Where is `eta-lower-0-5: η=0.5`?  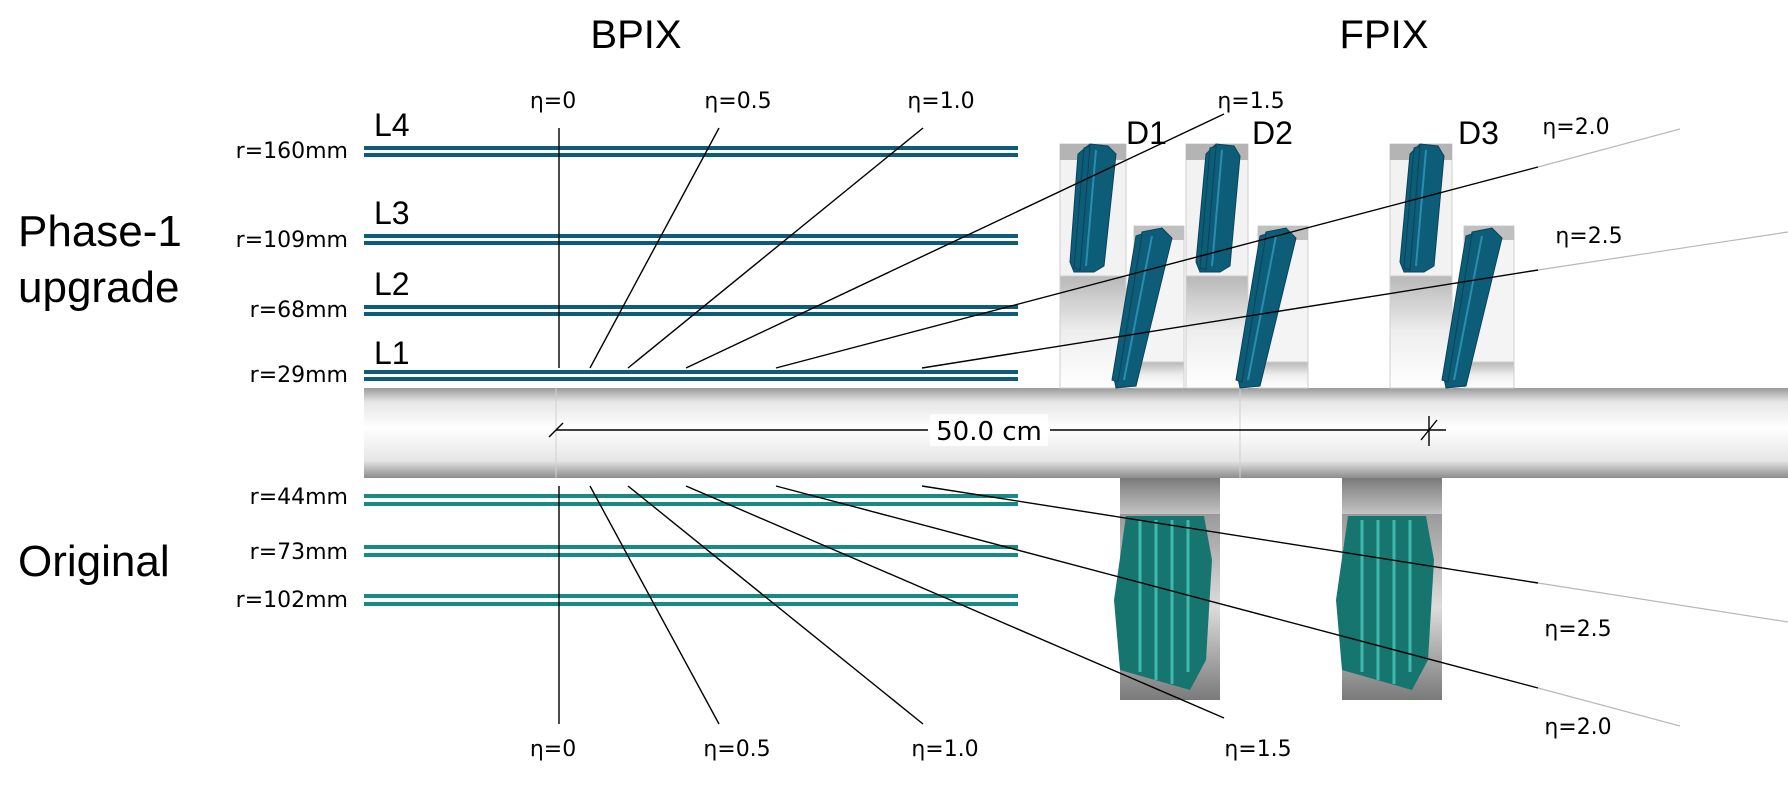 eta-lower-0-5: η=0.5 is located at coordinates (736, 749).